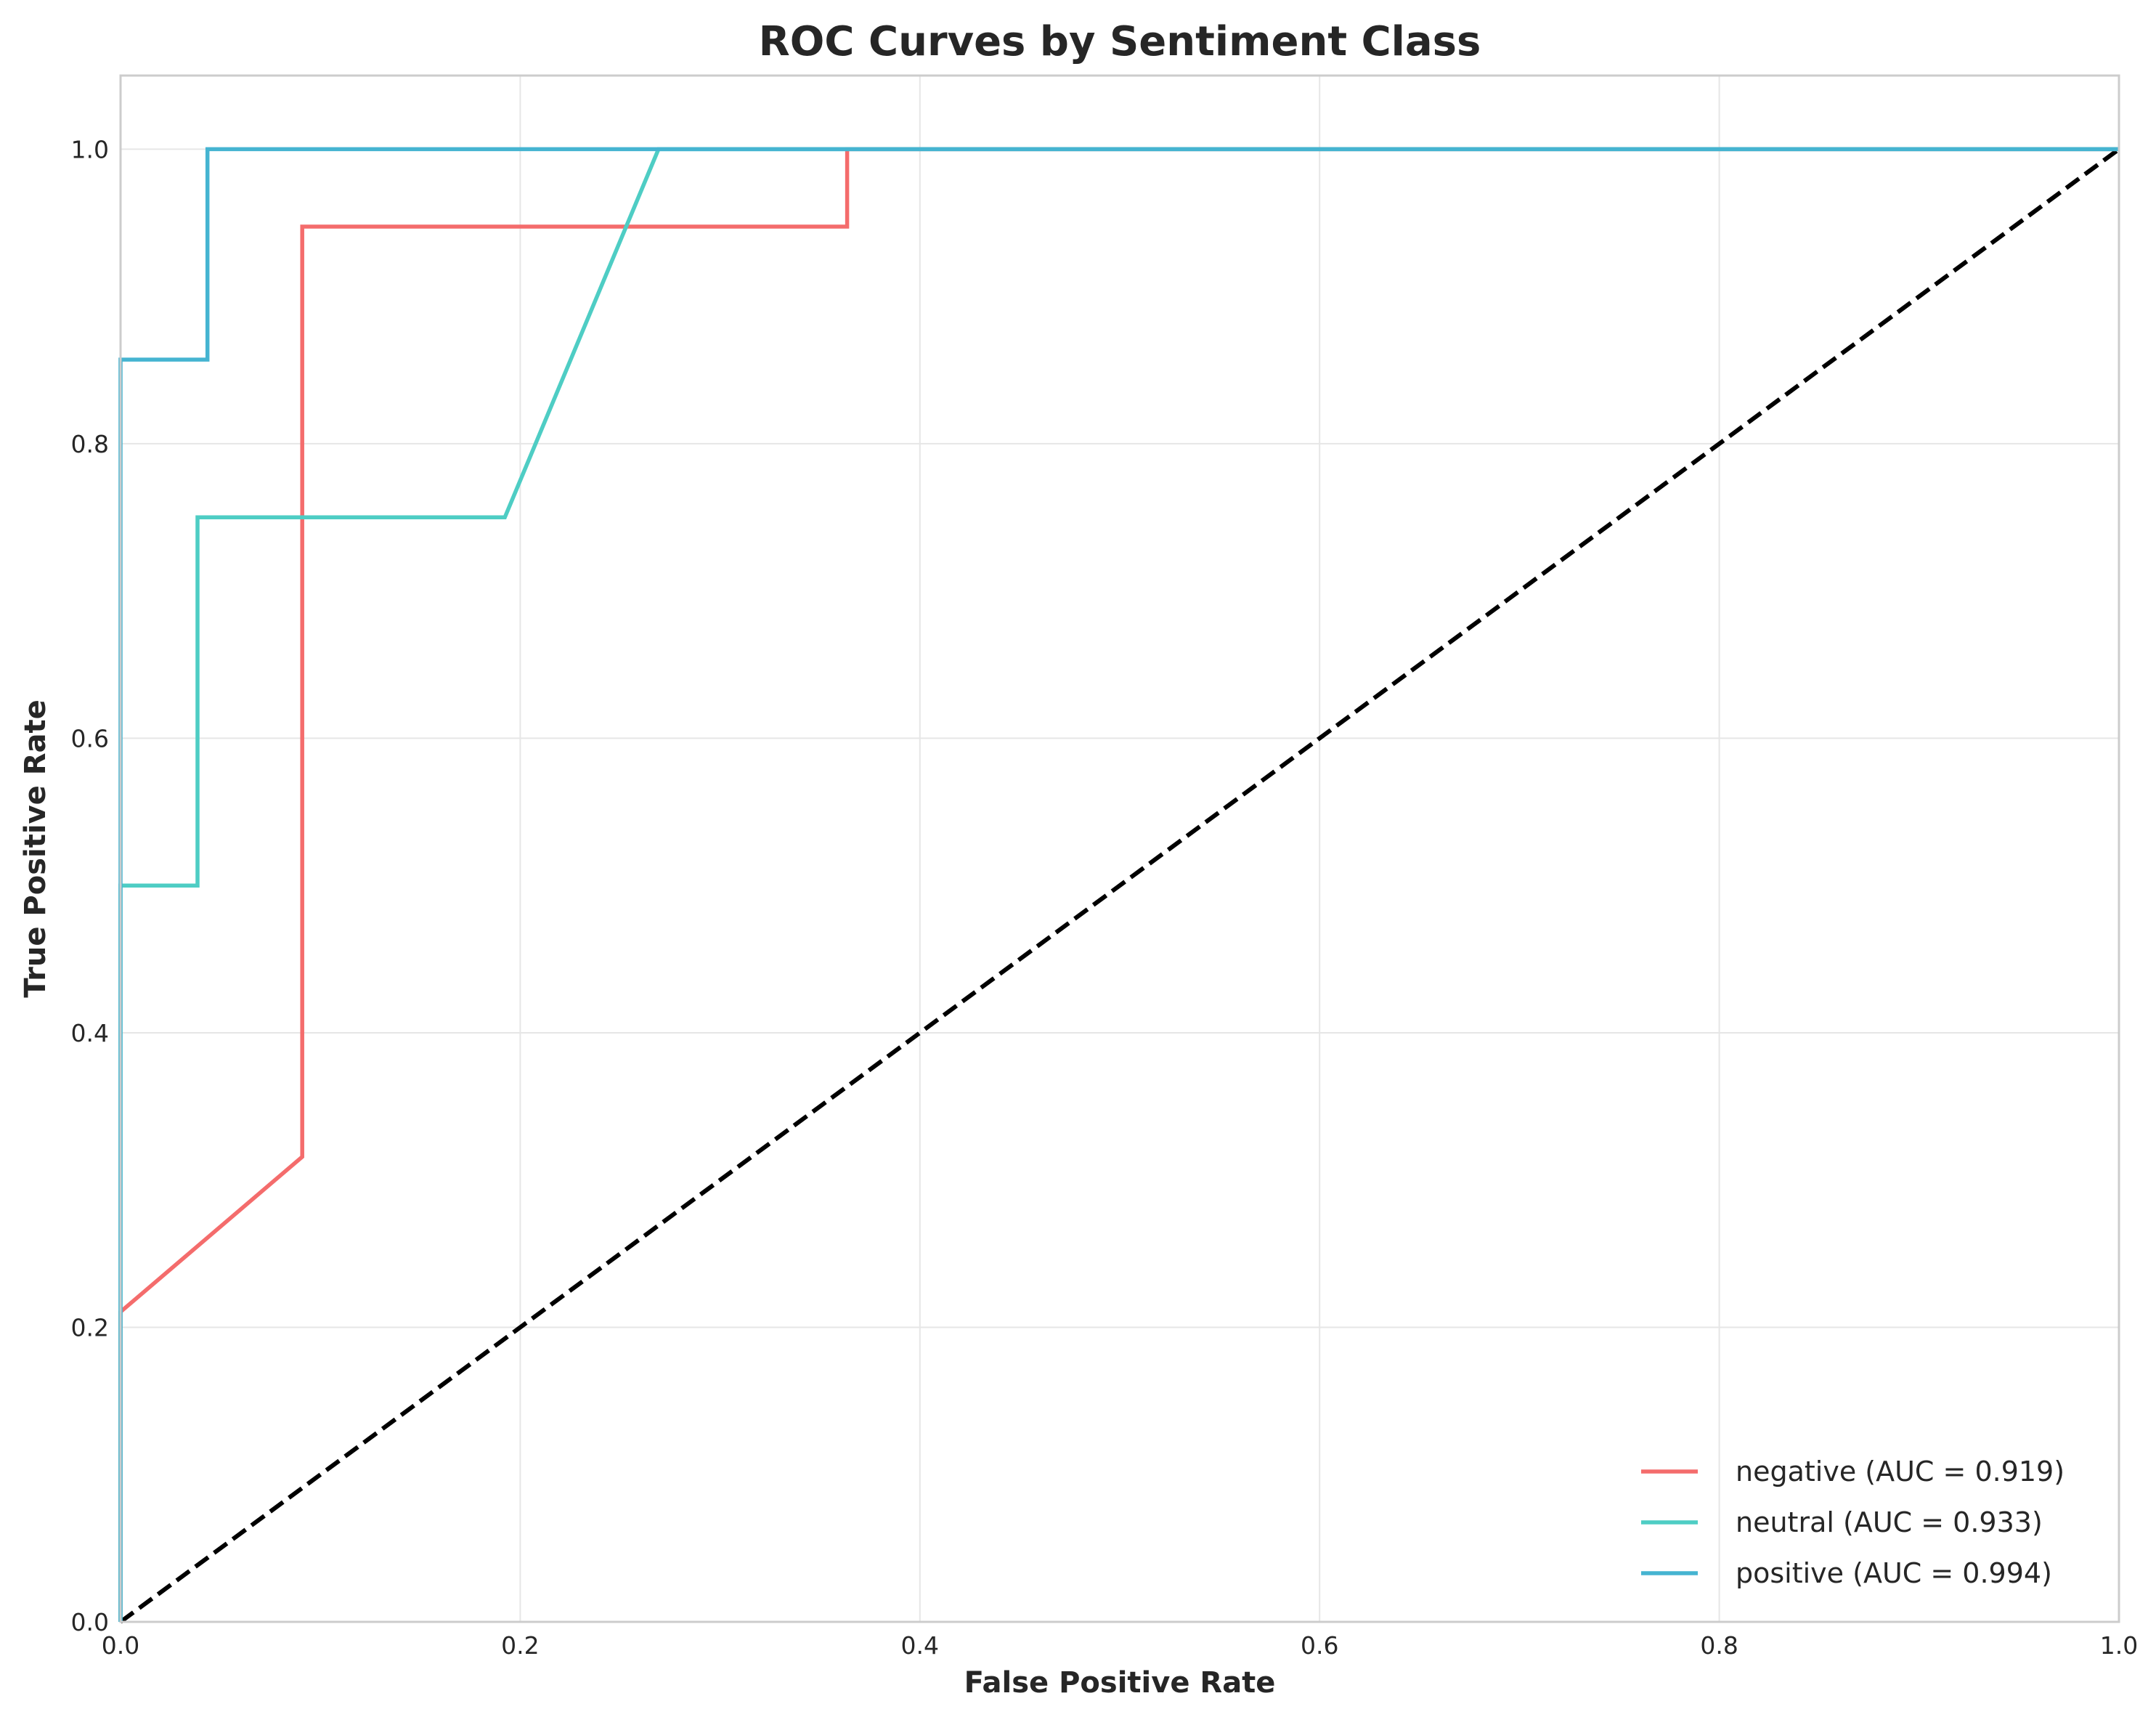 The height and width of the screenshot is (1725, 2156). What do you see at coordinates (90, 885) in the screenshot?
I see `y-tick-labels: 0.0 0.2 0.4 0.6 0.8 1.0` at bounding box center [90, 885].